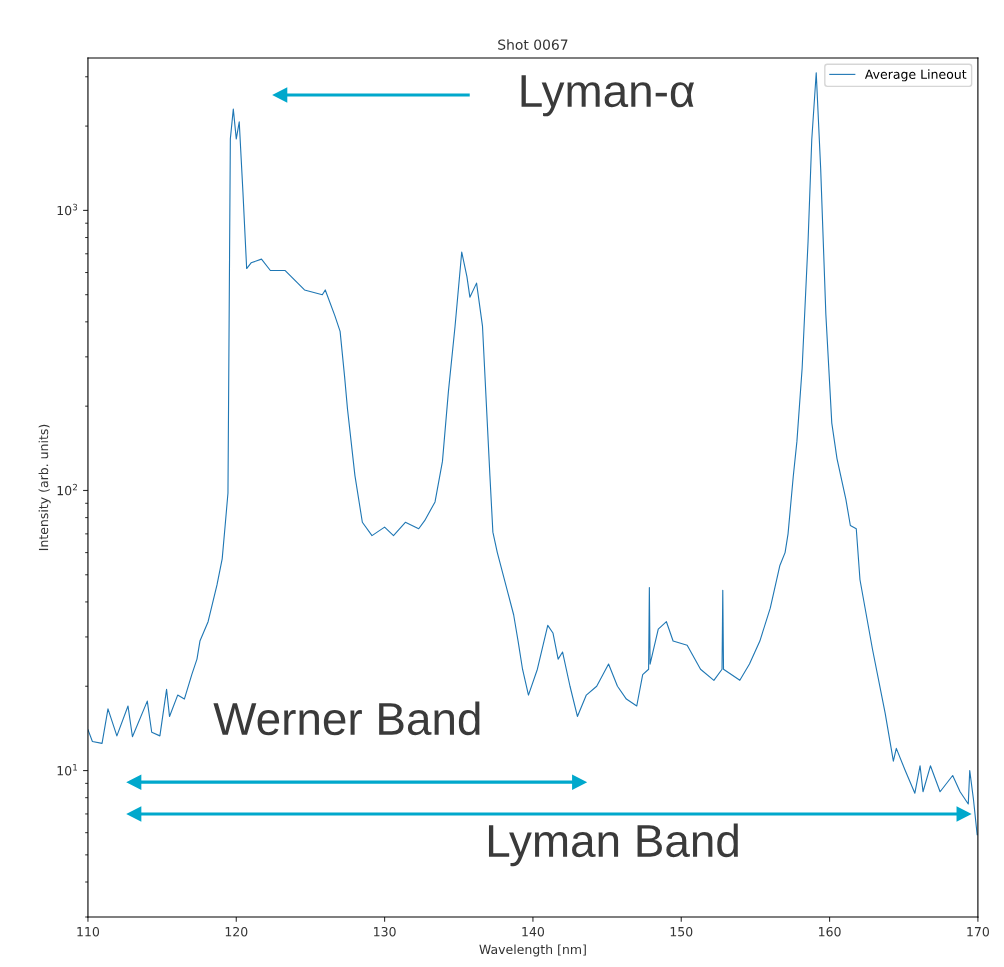  I want to click on annotation: Lyman-α, so click(608, 96).